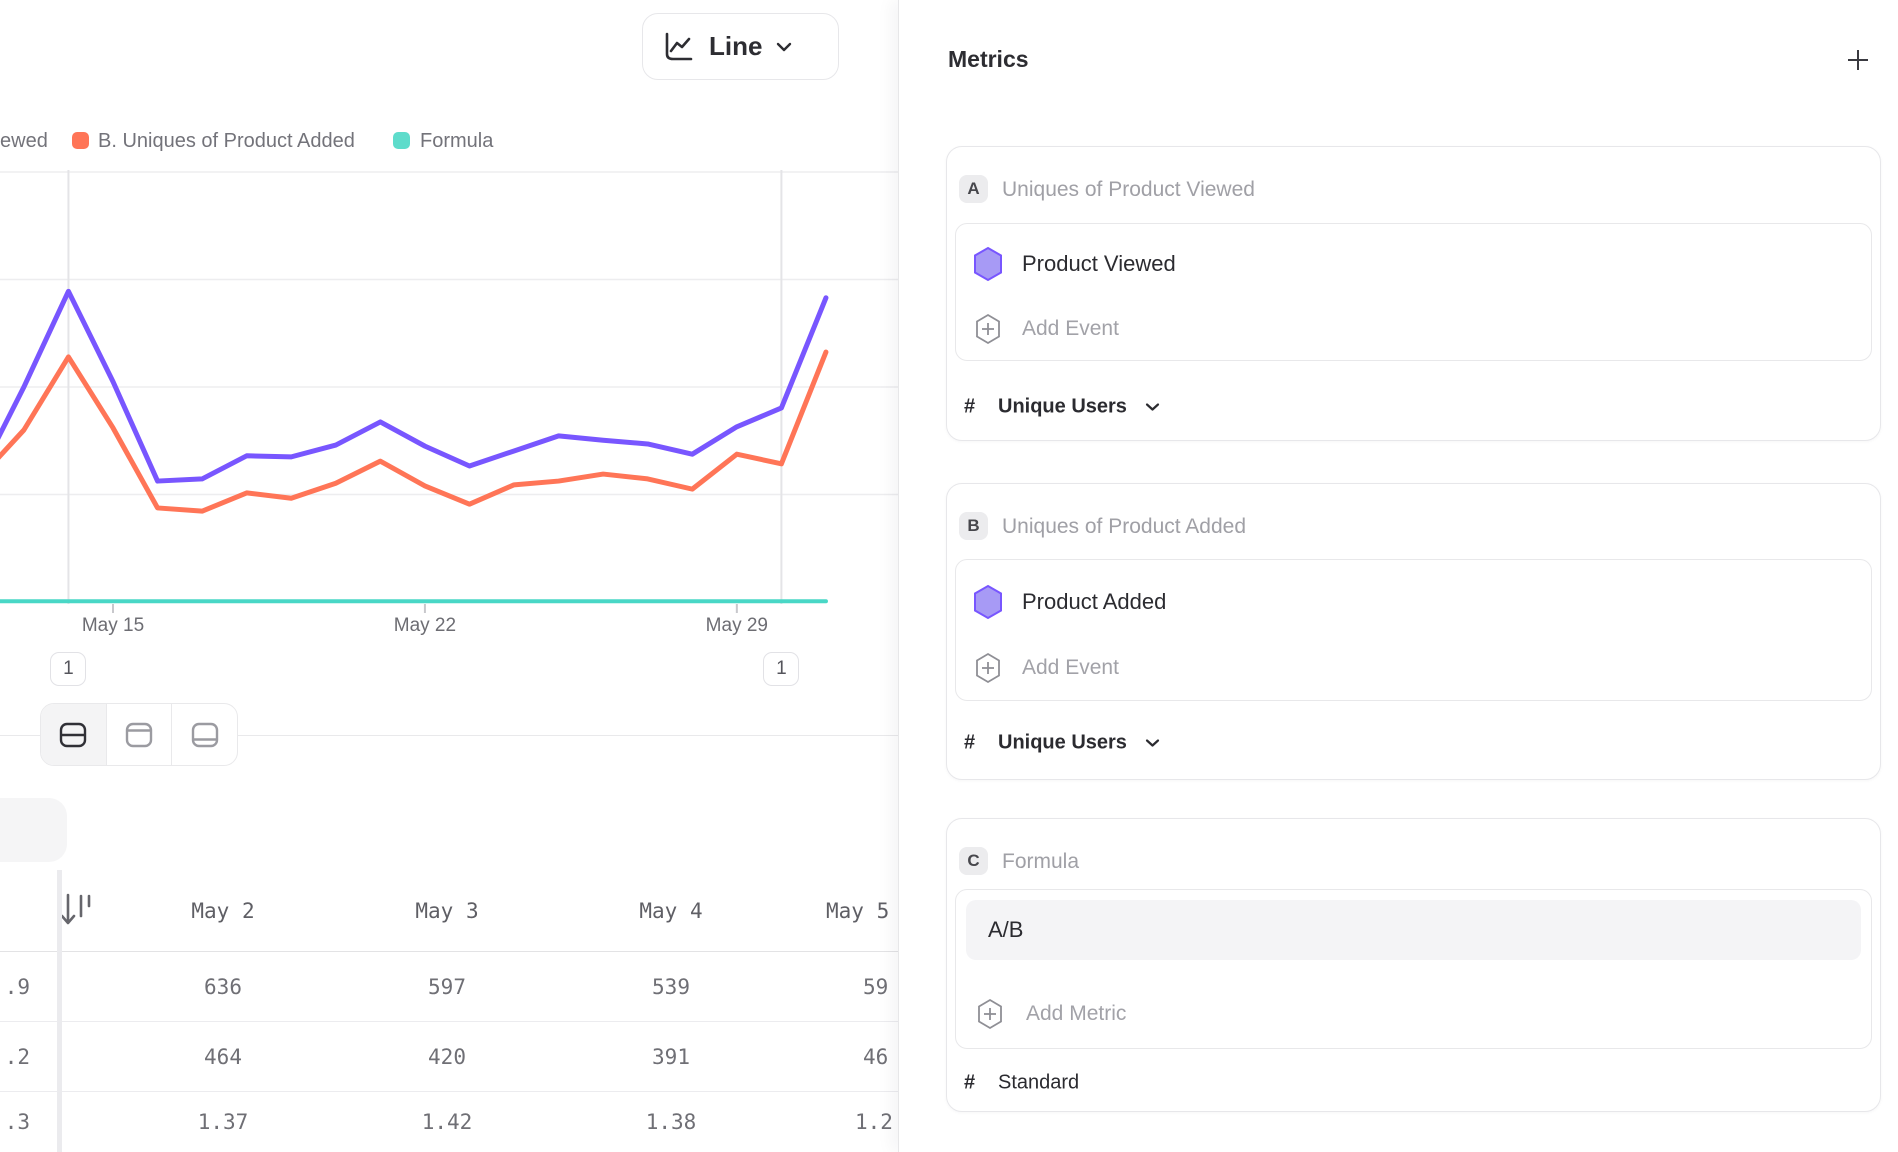 This screenshot has height=1152, width=1898. What do you see at coordinates (671, 1122) in the screenshot?
I see `table-cell: 1.38` at bounding box center [671, 1122].